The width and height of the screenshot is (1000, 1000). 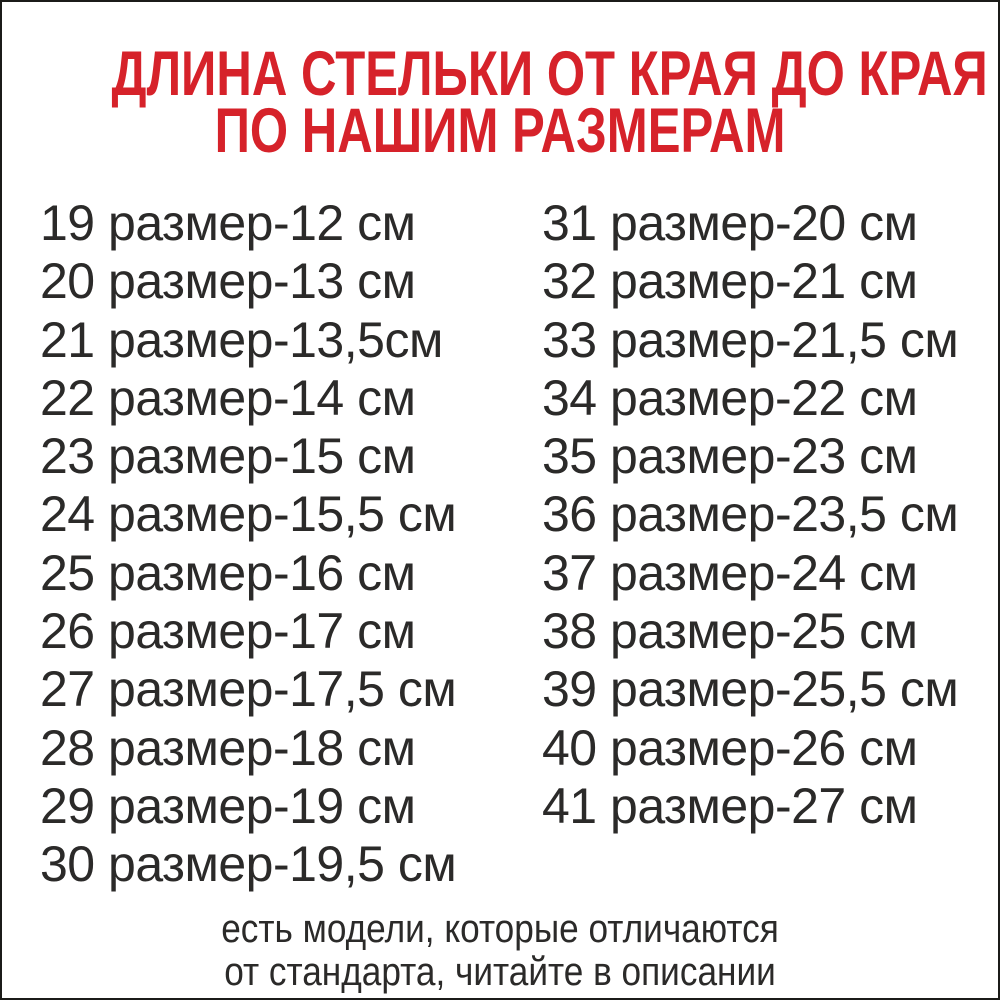 I want to click on size-row: 36 размер-23,5 см, so click(x=750, y=514).